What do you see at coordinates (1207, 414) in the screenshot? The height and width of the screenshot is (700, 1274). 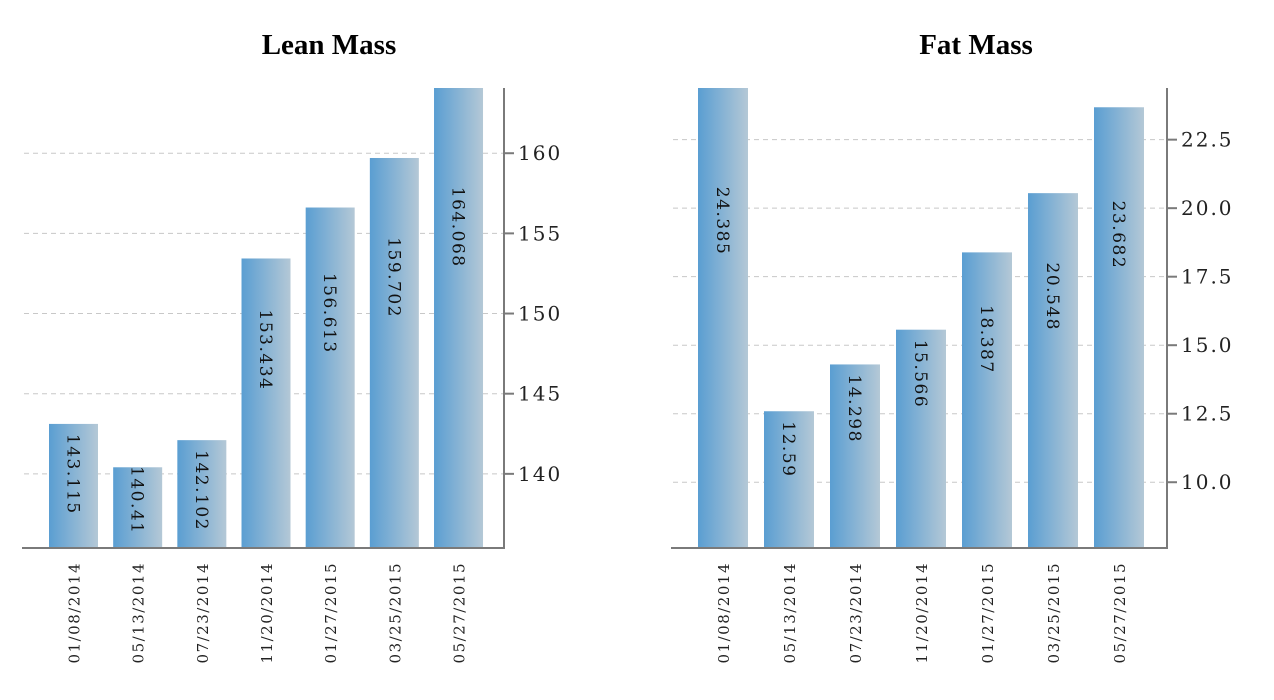 I see `y-tick-label: 12.5` at bounding box center [1207, 414].